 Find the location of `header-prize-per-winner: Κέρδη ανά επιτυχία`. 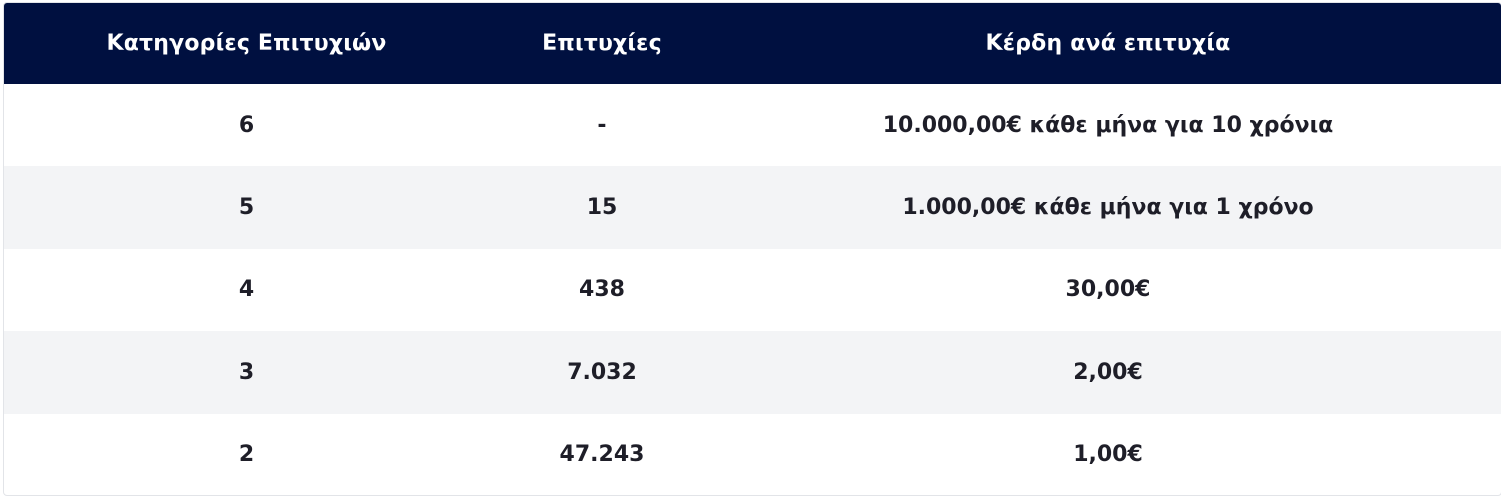

header-prize-per-winner: Κέρδη ανά επιτυχία is located at coordinates (1108, 43).